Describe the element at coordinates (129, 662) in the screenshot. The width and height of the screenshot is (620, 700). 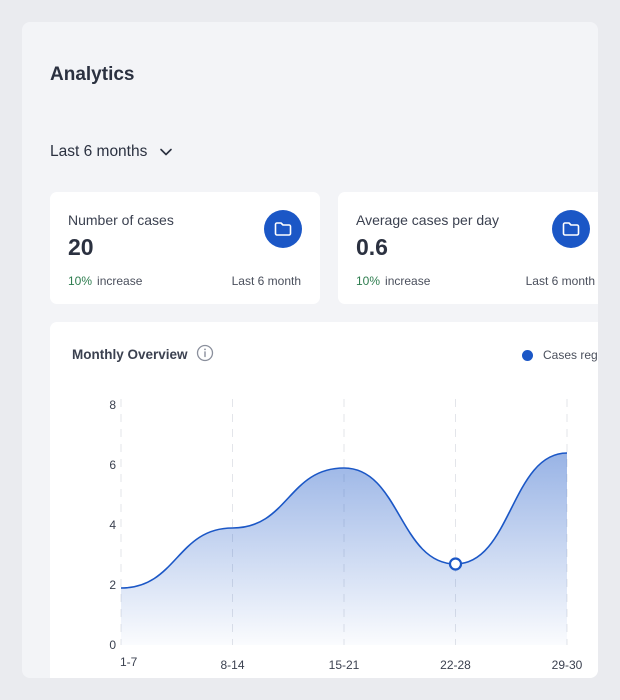
I see `x-tick-label: 1-7` at that location.